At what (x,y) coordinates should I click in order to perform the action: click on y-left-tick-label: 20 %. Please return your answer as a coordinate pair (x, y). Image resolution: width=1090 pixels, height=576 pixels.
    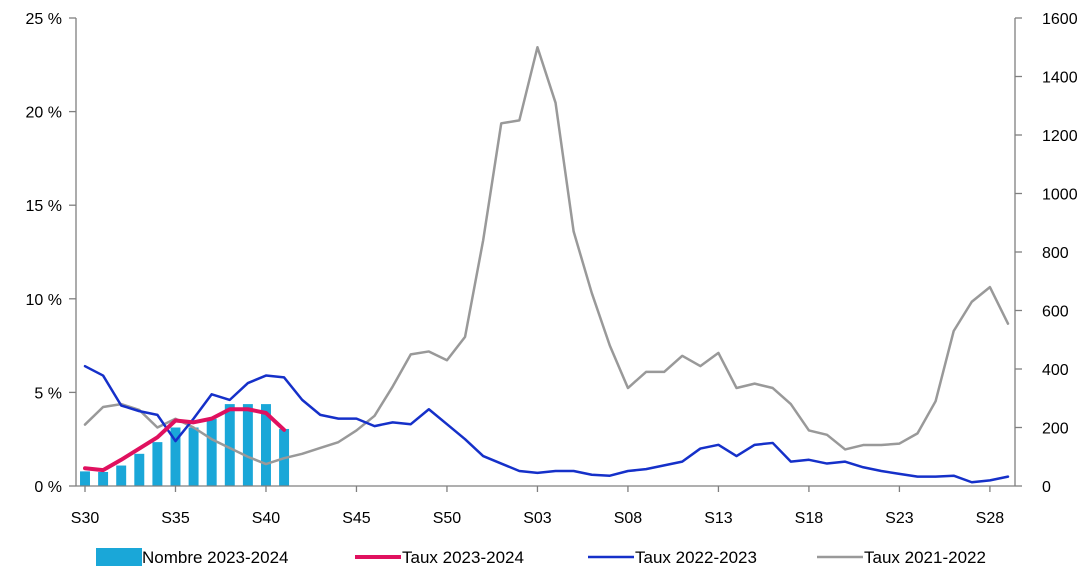
    Looking at the image, I should click on (44, 113).